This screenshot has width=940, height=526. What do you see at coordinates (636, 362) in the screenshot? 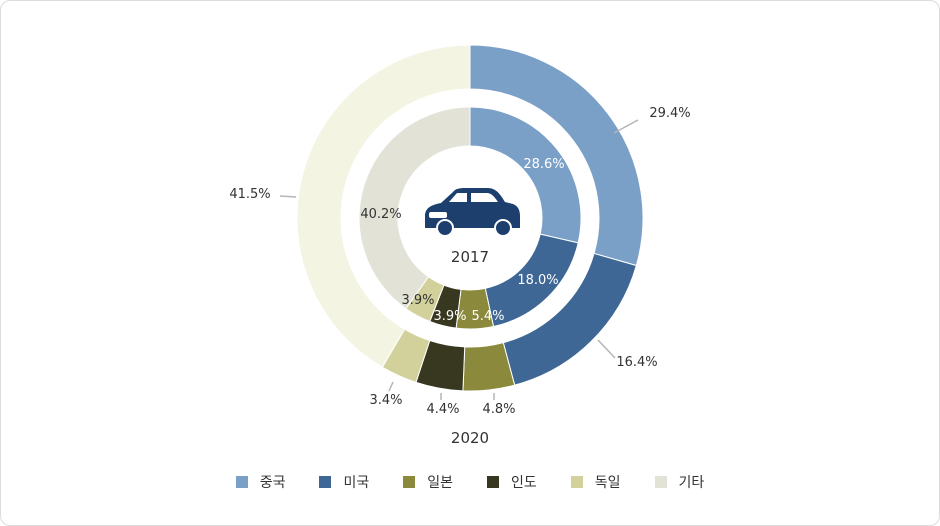
I see `data-label-2020-usa: 16.4%` at bounding box center [636, 362].